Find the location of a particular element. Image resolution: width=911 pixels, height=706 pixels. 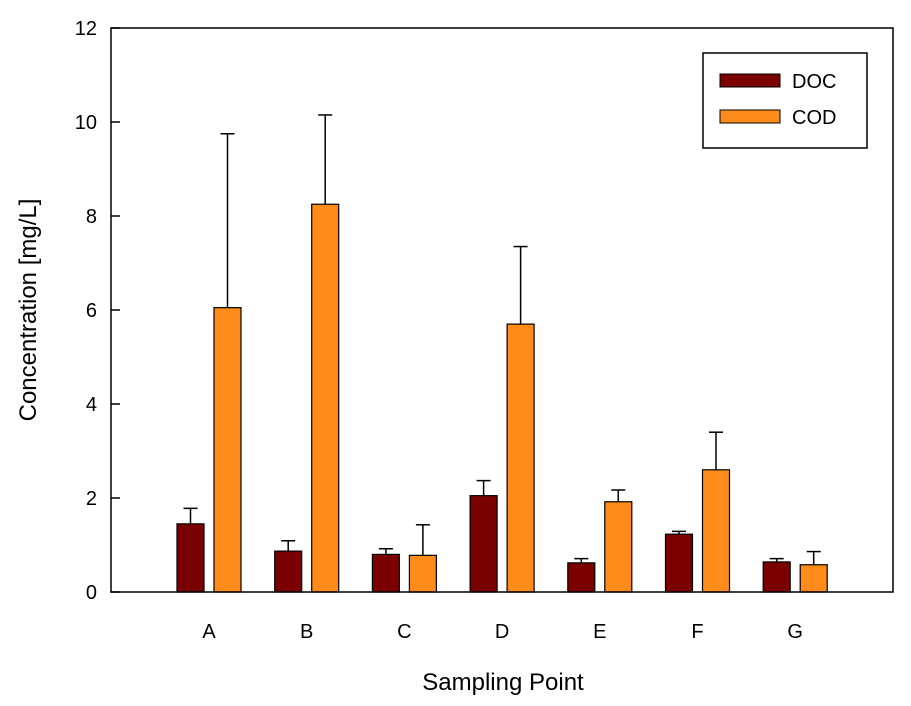

legend: DOC COD is located at coordinates (785, 100).